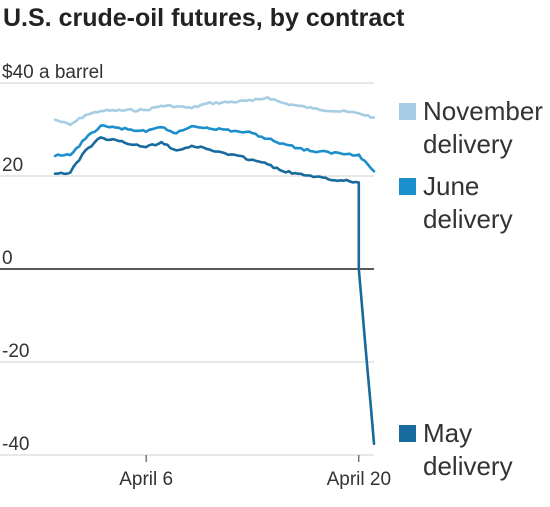  Describe the element at coordinates (255, 472) in the screenshot. I see `x-axis-ticks: April 6 April 20` at that location.